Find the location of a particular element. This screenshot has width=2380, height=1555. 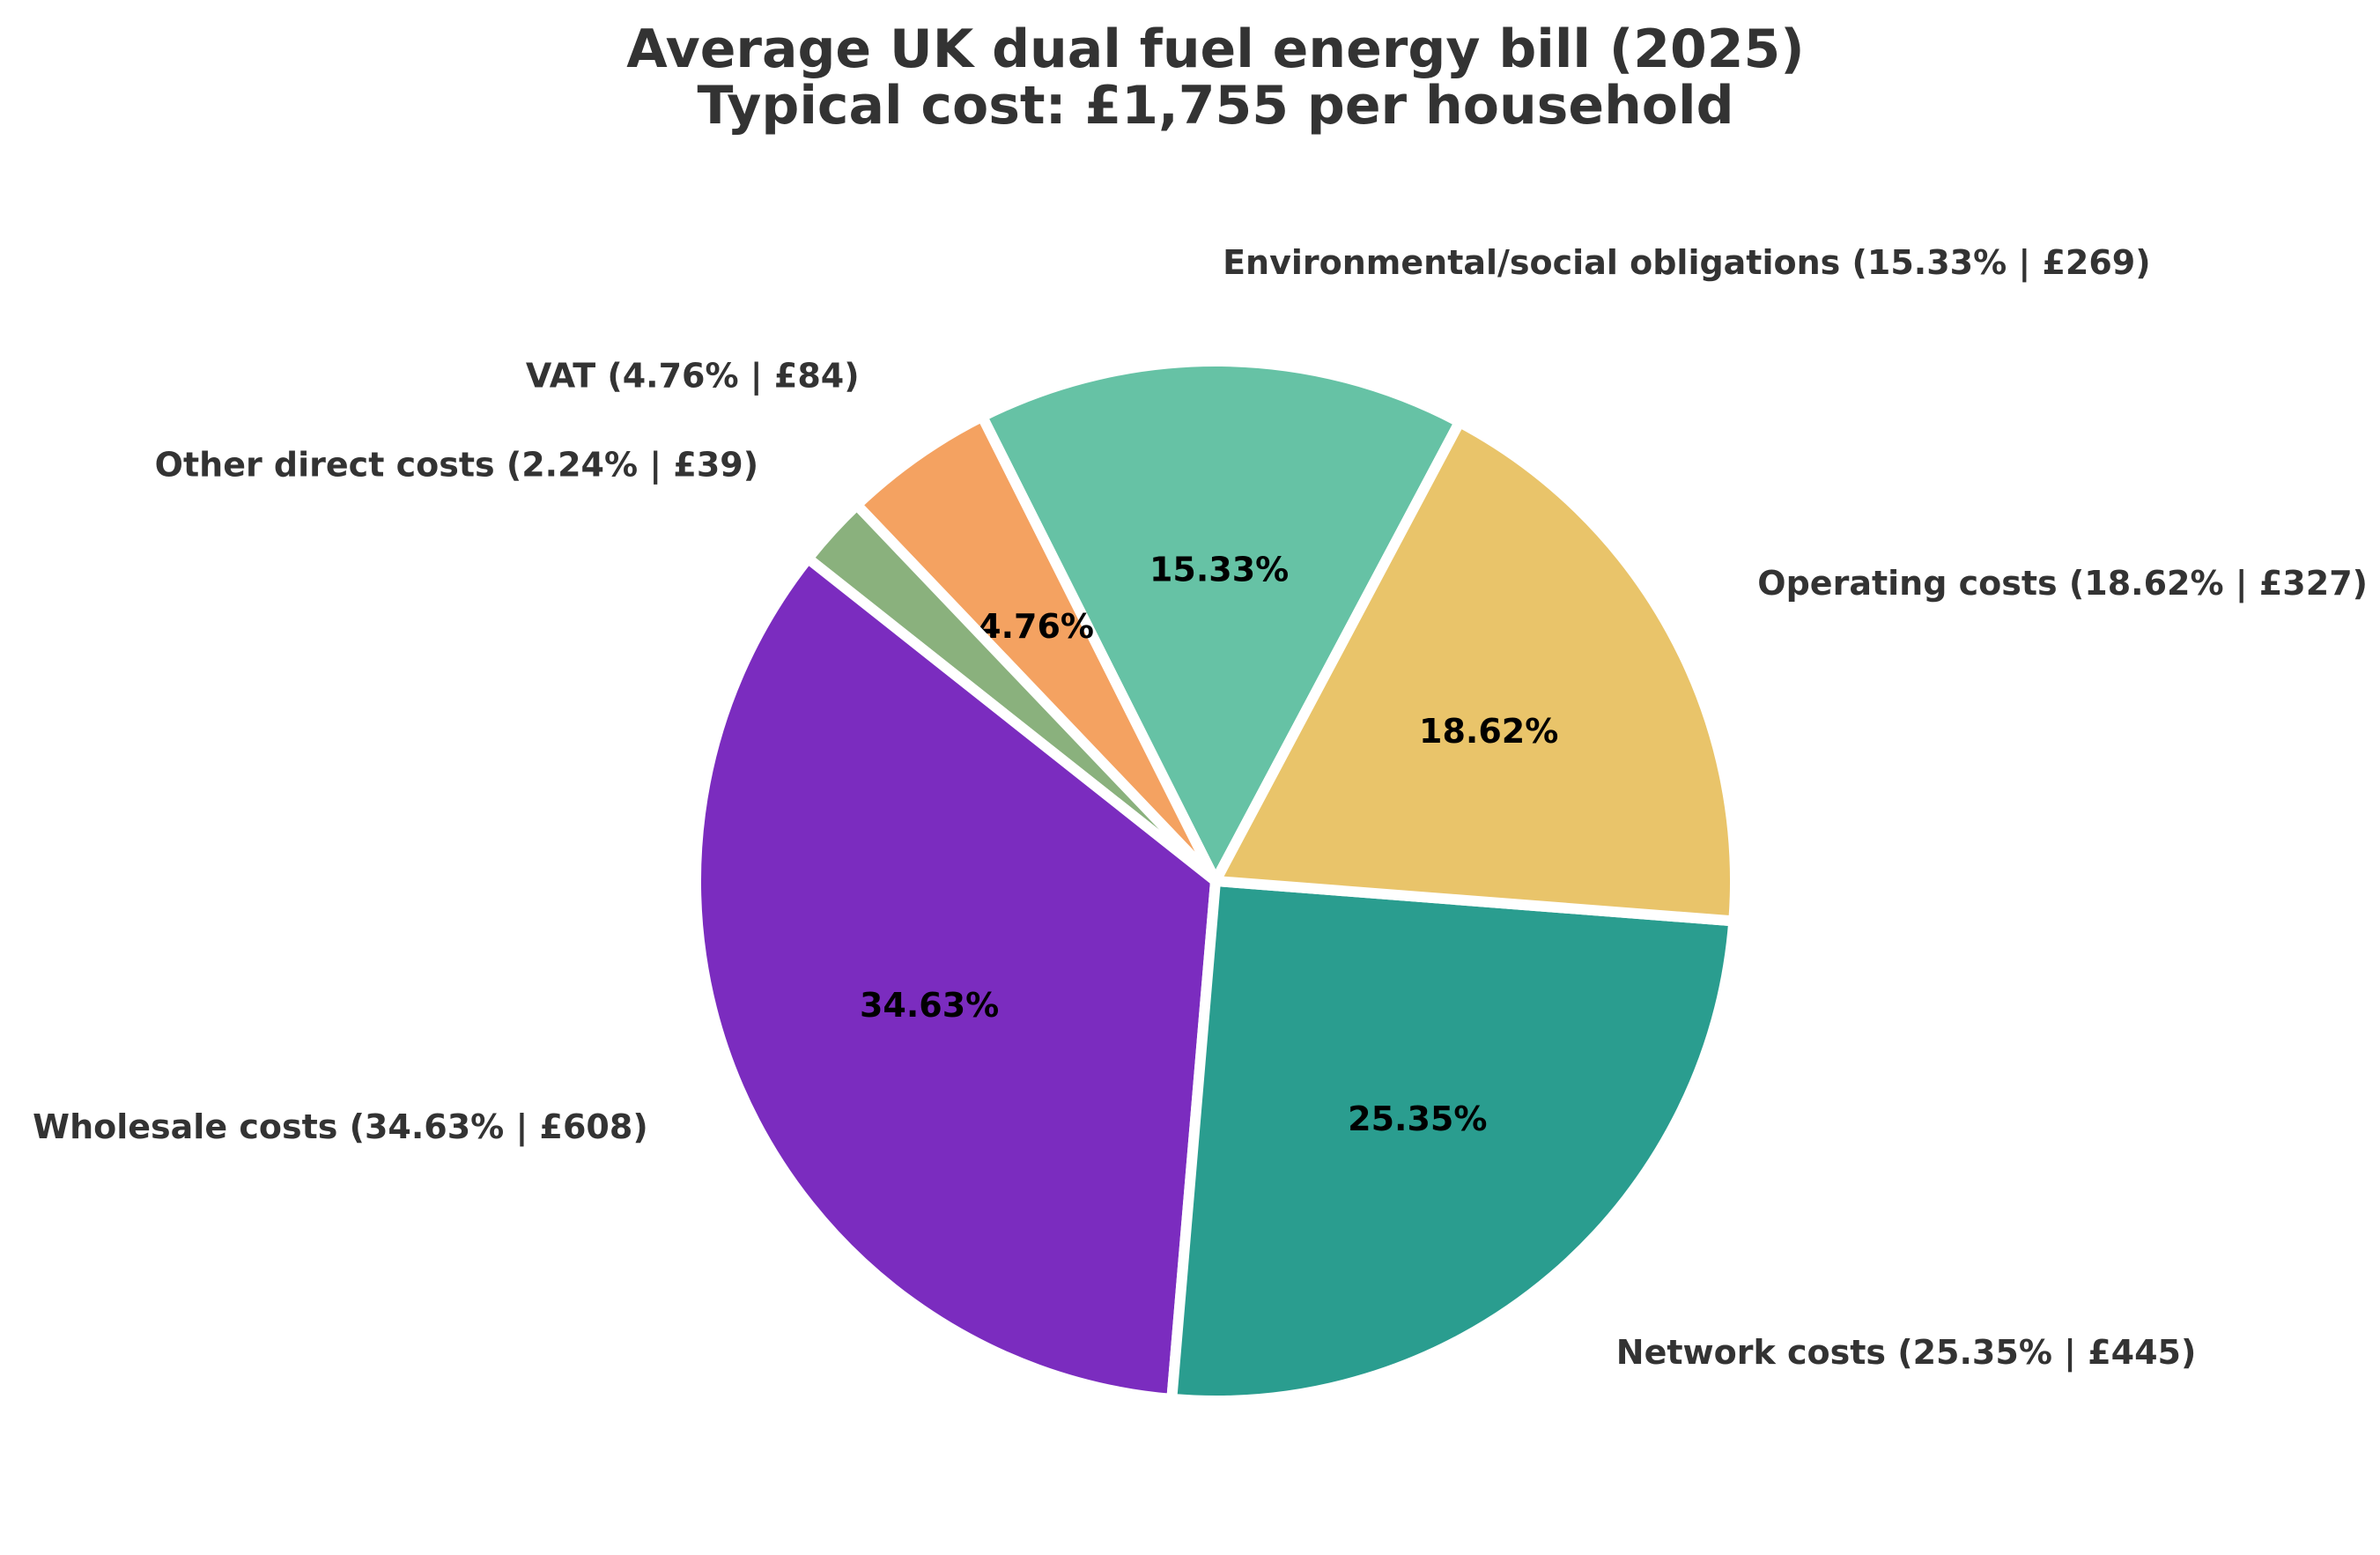

pie-slice-wholesale-costs is located at coordinates (956, 978).